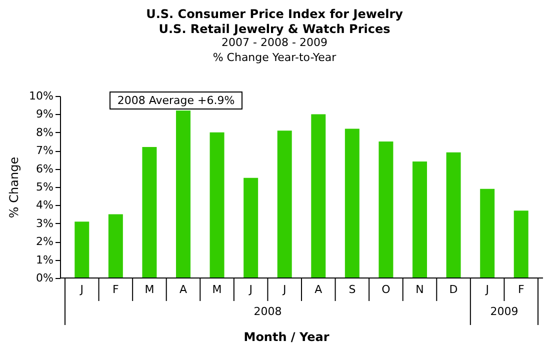 This screenshot has width=550, height=347. I want to click on y-tick-label: 3%, so click(45, 223).